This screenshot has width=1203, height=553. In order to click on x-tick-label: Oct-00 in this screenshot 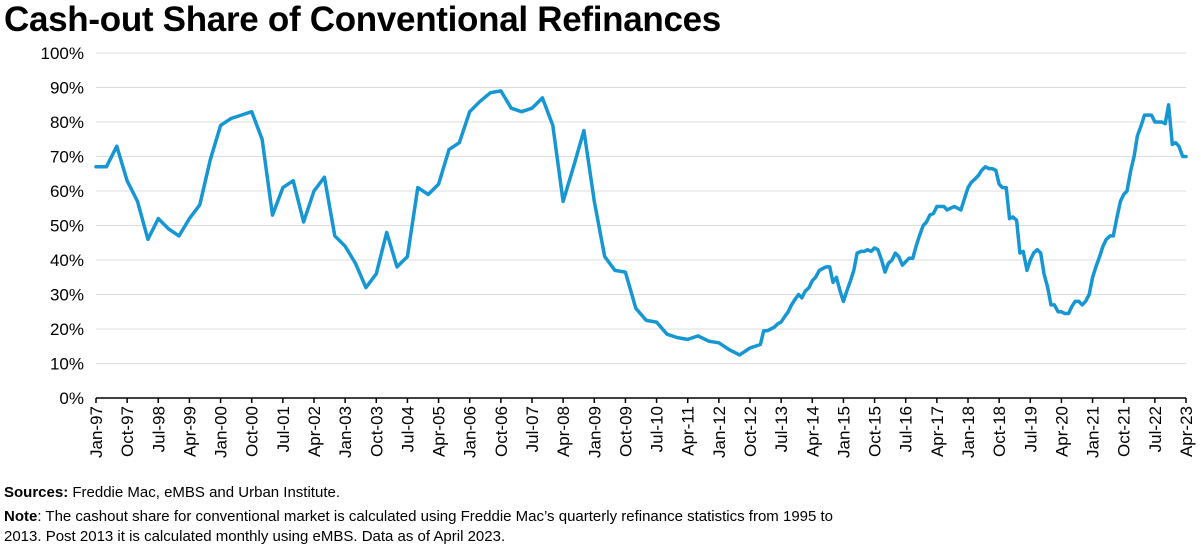, I will do `click(252, 431)`.